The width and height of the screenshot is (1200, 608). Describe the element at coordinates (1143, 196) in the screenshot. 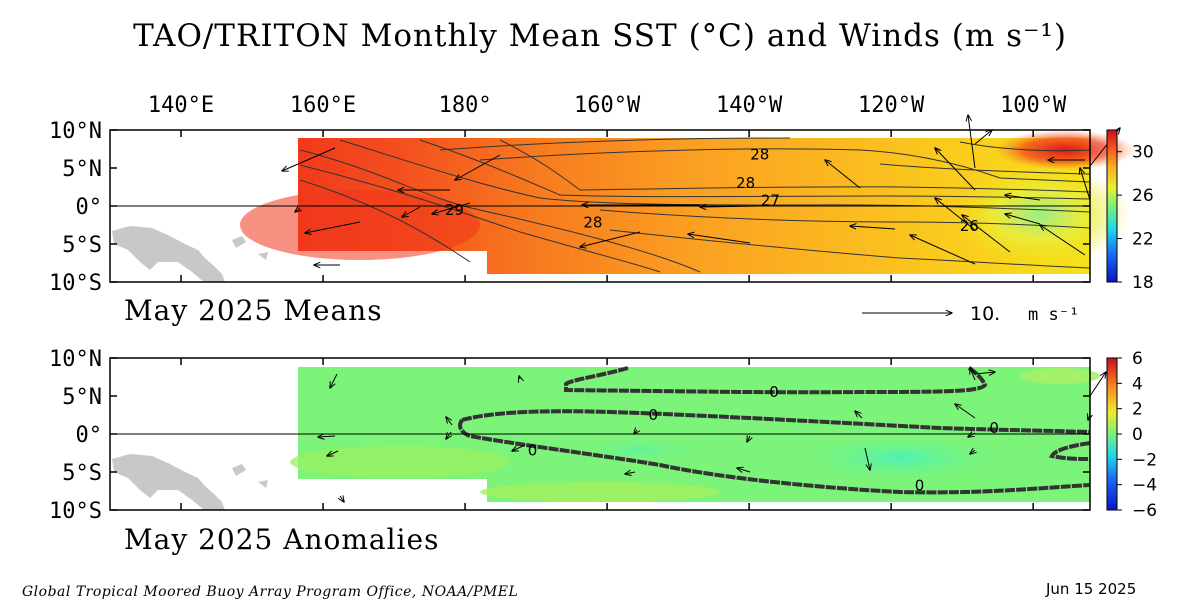

I see `colorbar-tick-label: 26` at that location.